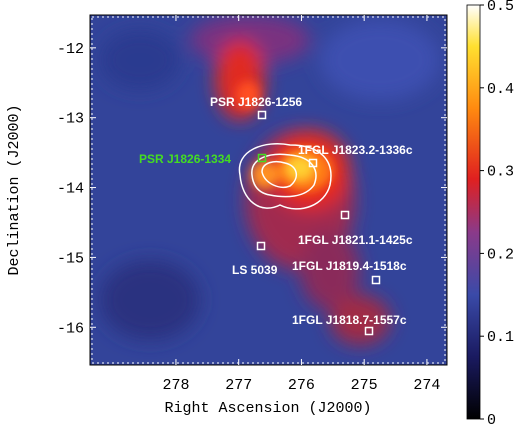  What do you see at coordinates (500, 337) in the screenshot?
I see `colorbar-tick-label: 0.1` at bounding box center [500, 337].